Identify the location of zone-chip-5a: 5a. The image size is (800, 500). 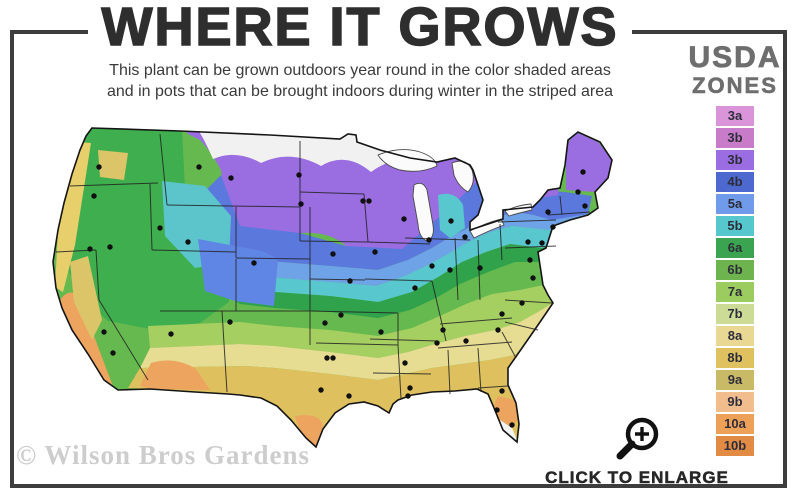
(735, 203).